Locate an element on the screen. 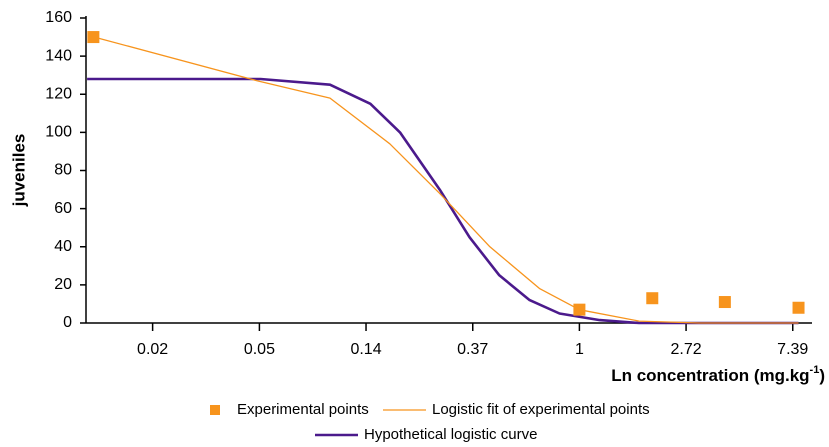  y-tick-label: 80 is located at coordinates (63, 170).